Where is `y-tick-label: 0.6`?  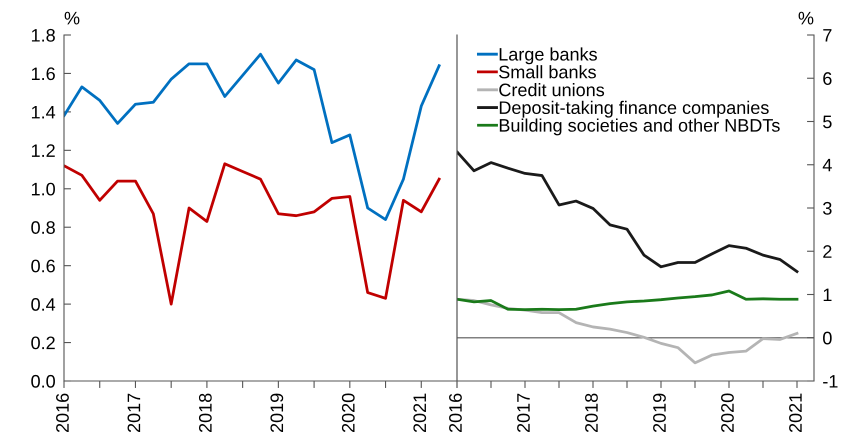 y-tick-label: 0.6 is located at coordinates (43, 266).